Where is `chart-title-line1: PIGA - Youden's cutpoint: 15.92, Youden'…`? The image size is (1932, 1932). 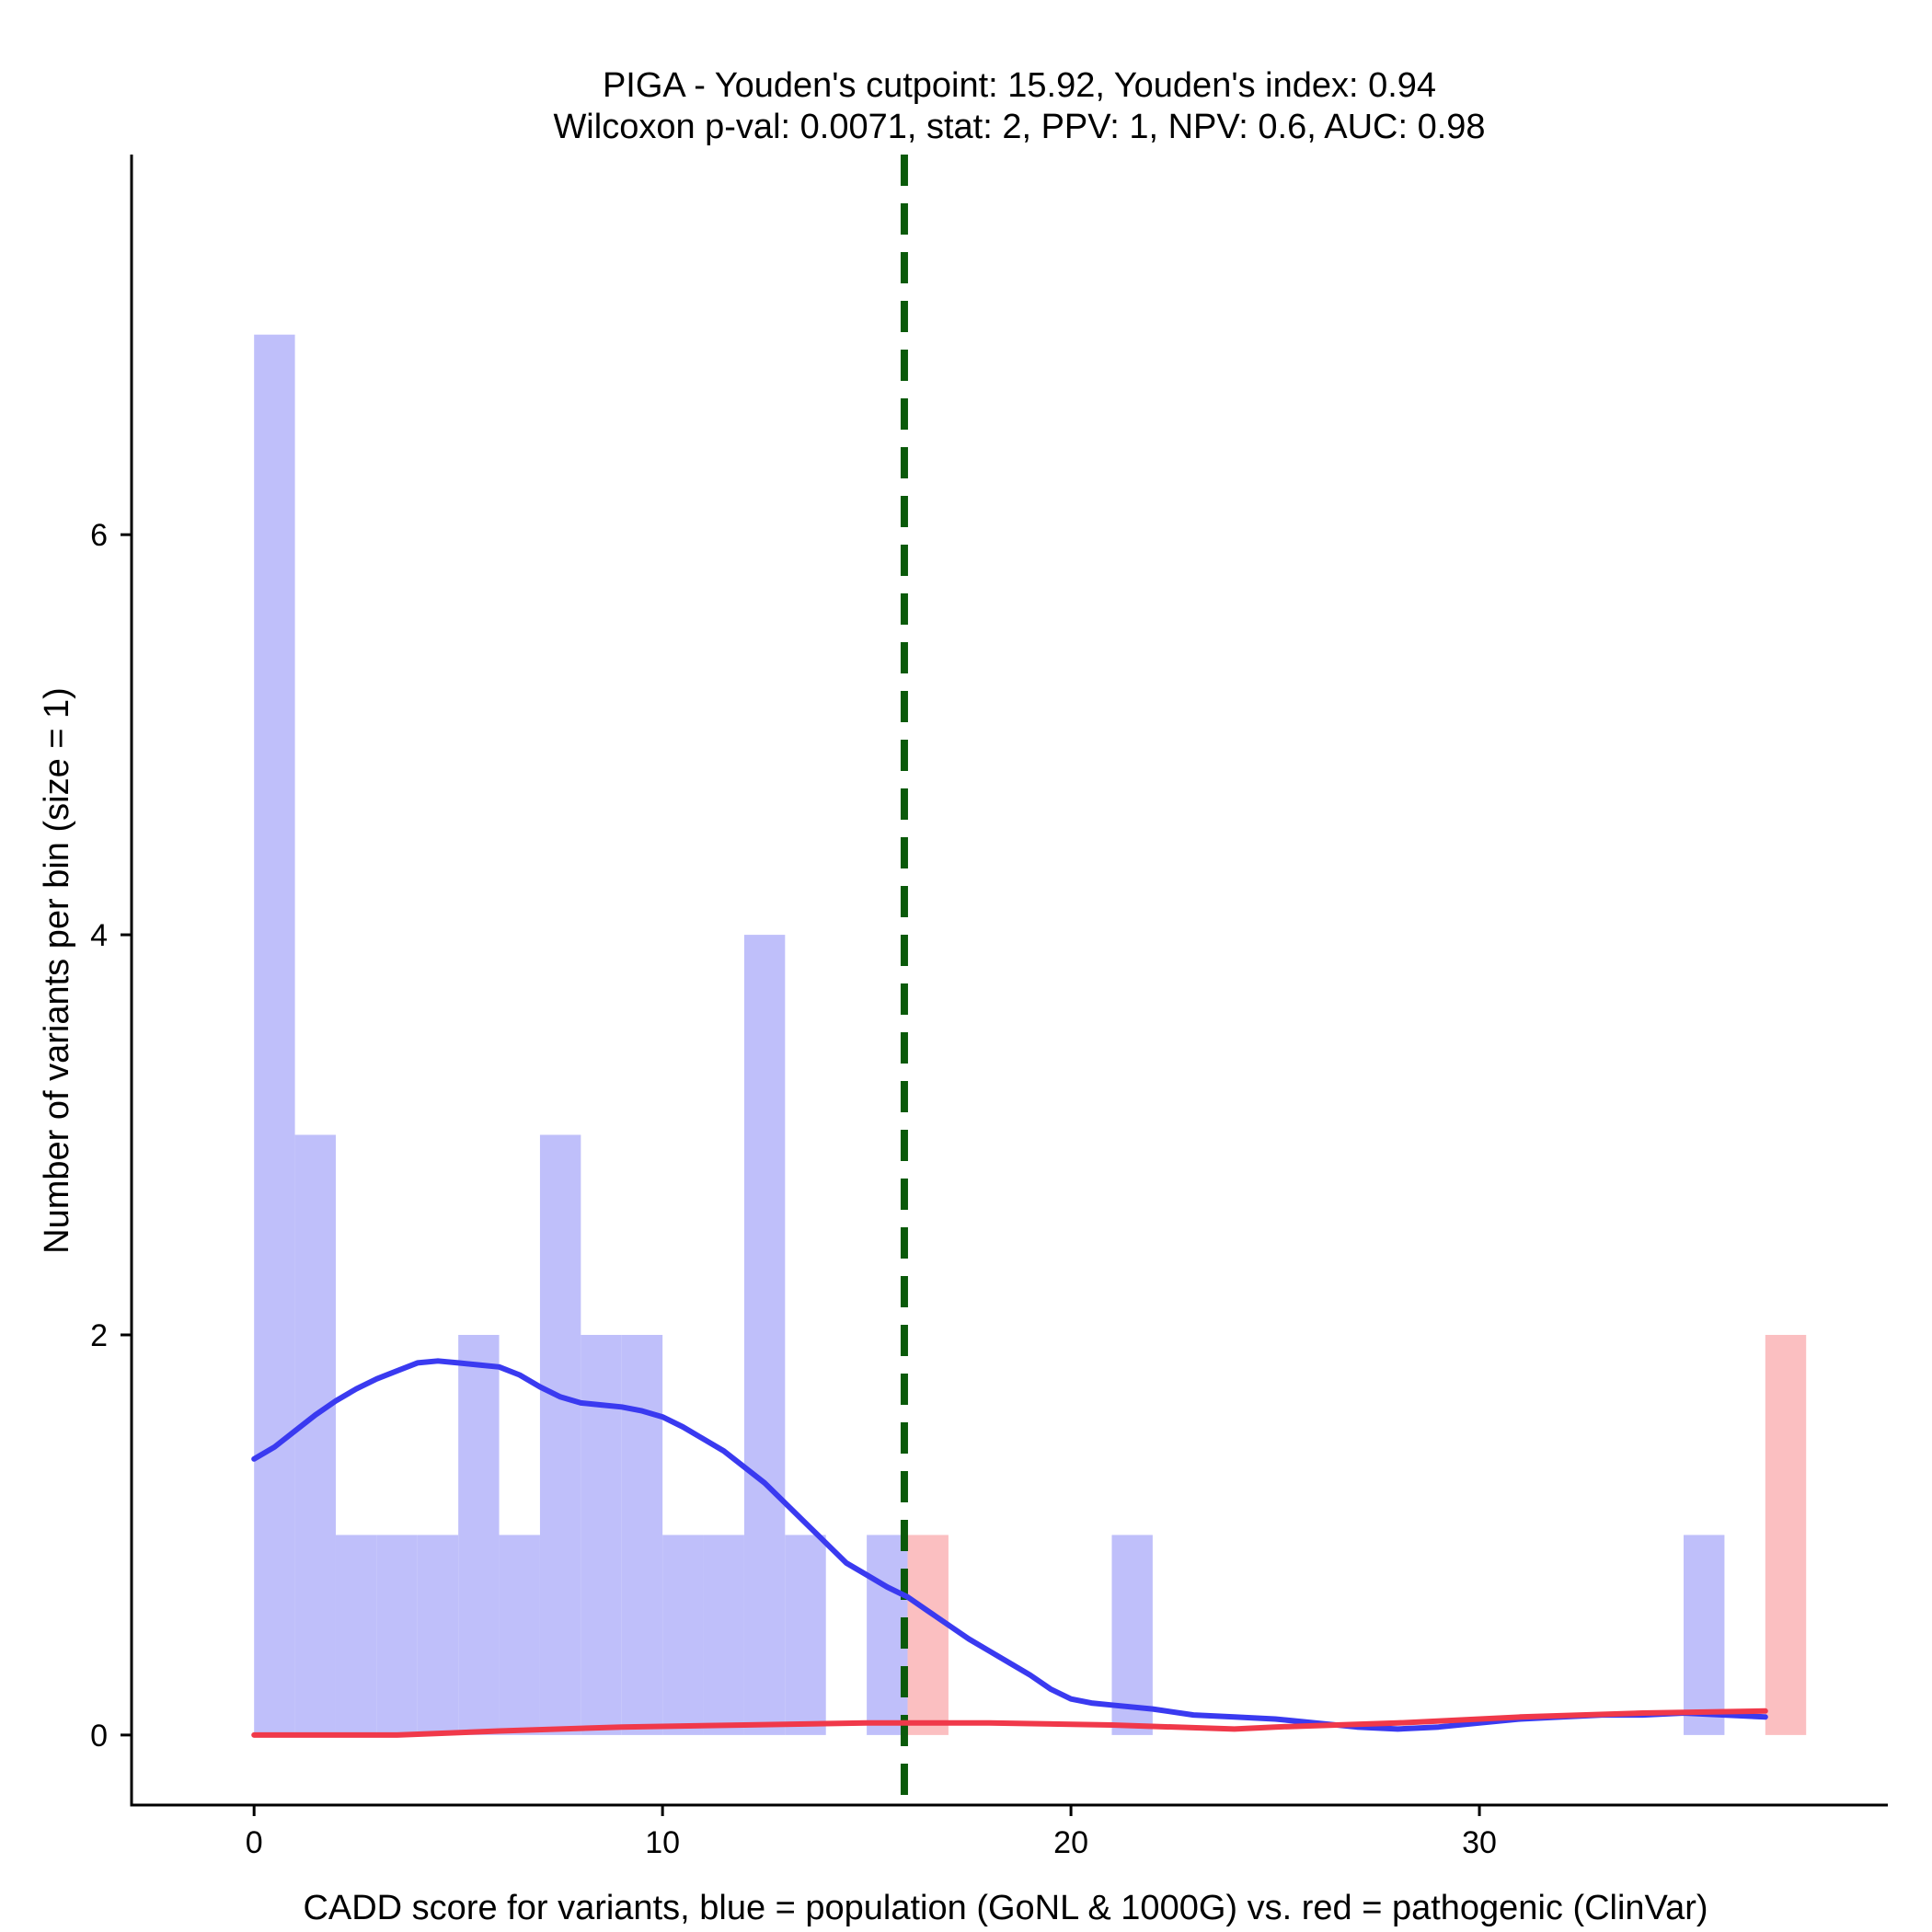 chart-title-line1: PIGA - Youden's cutpoint: 15.92, Youden'… is located at coordinates (1020, 85).